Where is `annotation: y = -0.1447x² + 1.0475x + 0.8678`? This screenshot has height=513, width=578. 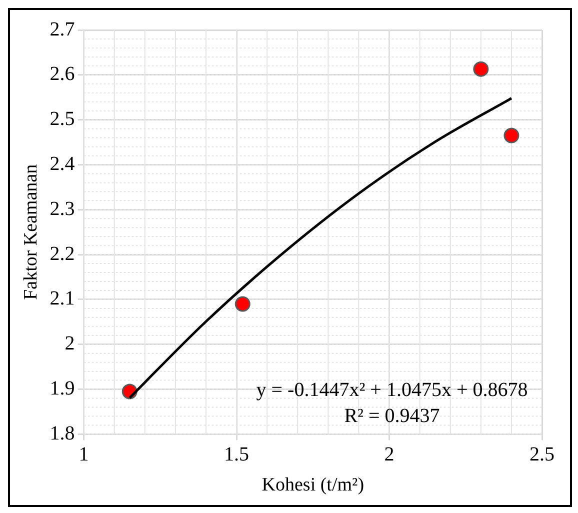 annotation: y = -0.1447x² + 1.0475x + 0.8678 is located at coordinates (392, 390).